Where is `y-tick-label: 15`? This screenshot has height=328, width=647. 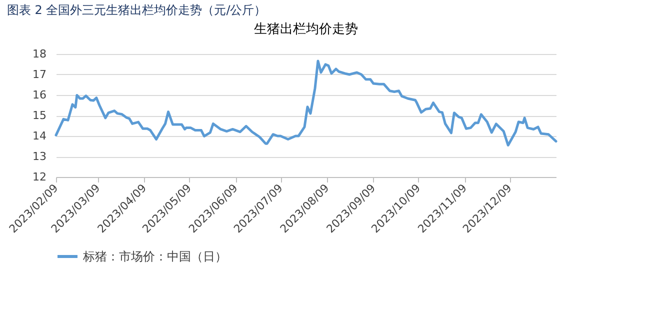 y-tick-label: 15 is located at coordinates (39, 115).